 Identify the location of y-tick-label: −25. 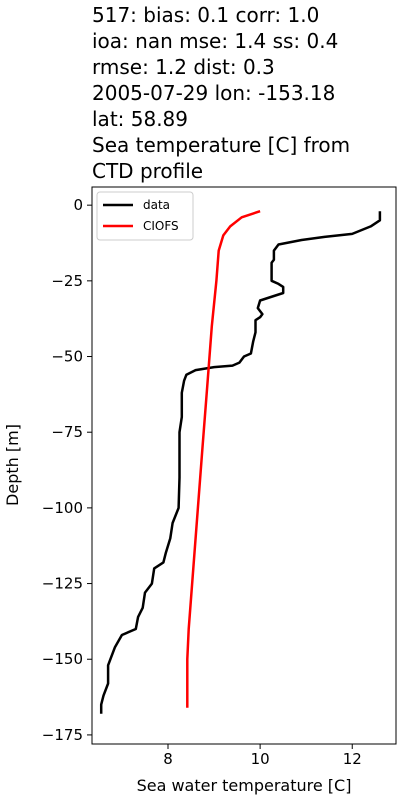
(67, 281).